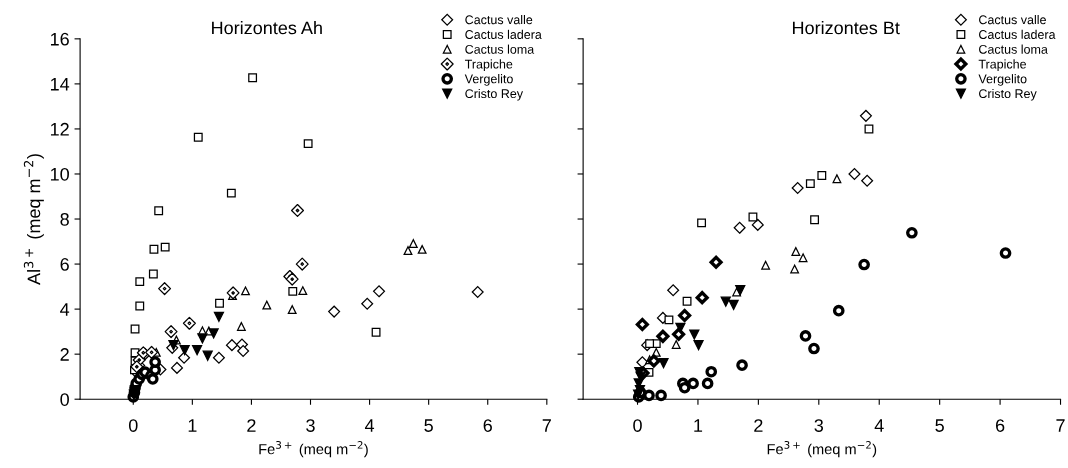  I want to click on y-tick-label: 2, so click(64, 354).